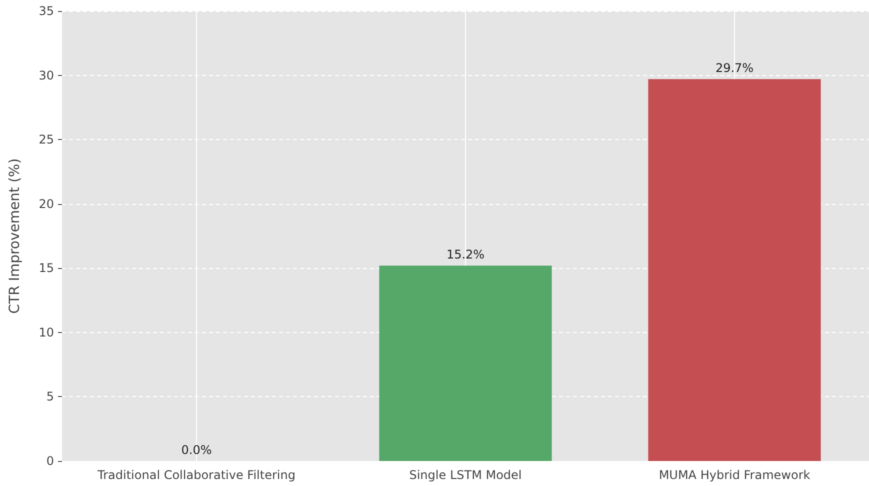 The width and height of the screenshot is (869, 486). Describe the element at coordinates (15, 236) in the screenshot. I see `y-axis-title: CTR Improvement (%)` at that location.